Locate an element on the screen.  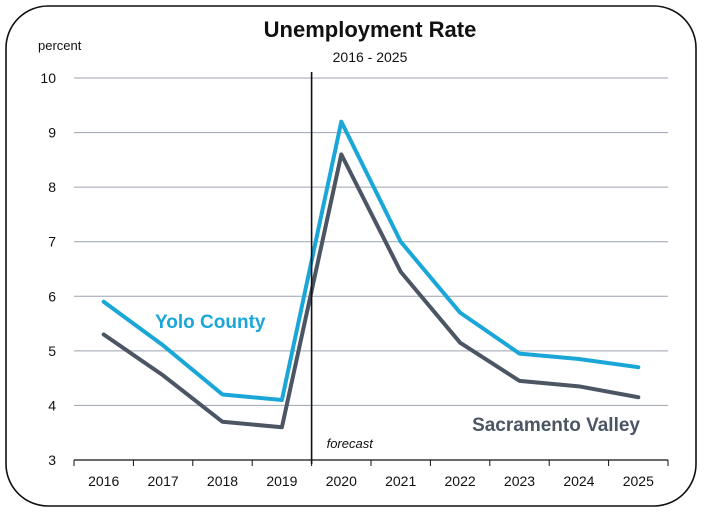
x-tick-label: 2018 is located at coordinates (222, 481).